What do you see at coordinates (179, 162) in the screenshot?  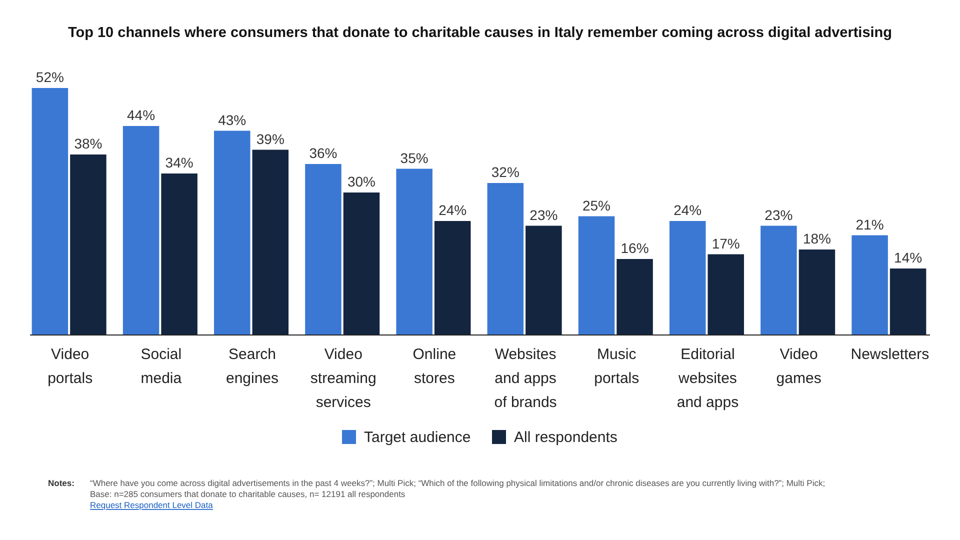 I see `data-label: 34%` at bounding box center [179, 162].